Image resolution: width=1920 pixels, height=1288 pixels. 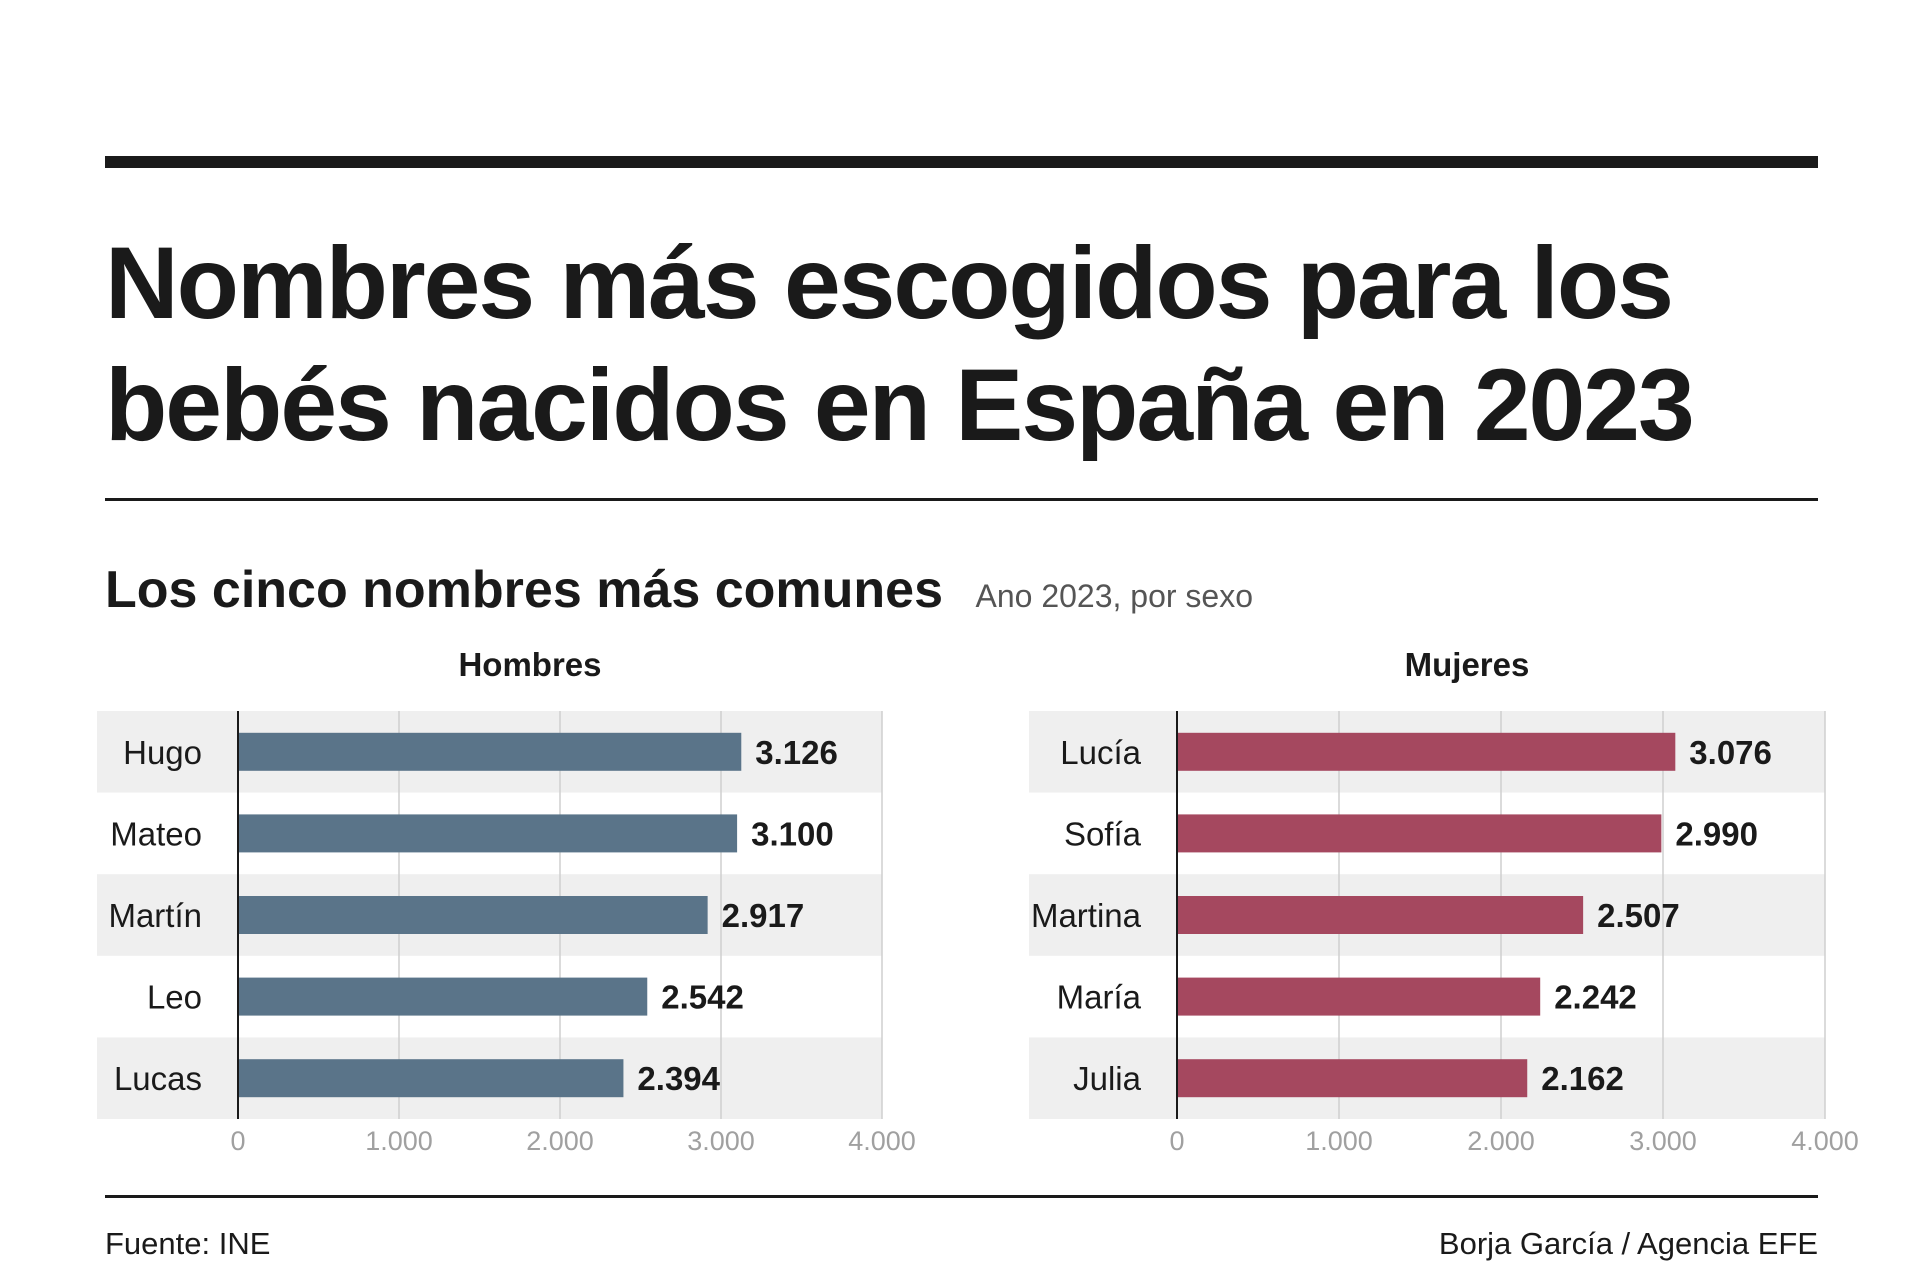 What do you see at coordinates (1176, 1141) in the screenshot?
I see `mujeres-tick-label: 0` at bounding box center [1176, 1141].